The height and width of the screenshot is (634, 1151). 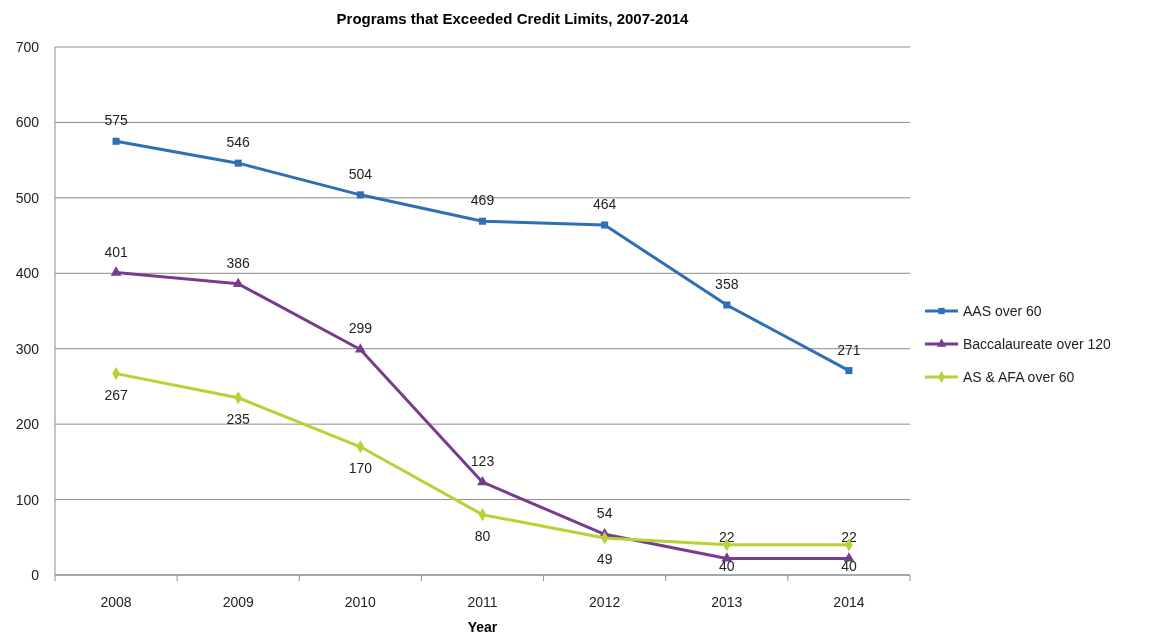 I want to click on legend-label: AS & AFA over 60, so click(x=1019, y=377).